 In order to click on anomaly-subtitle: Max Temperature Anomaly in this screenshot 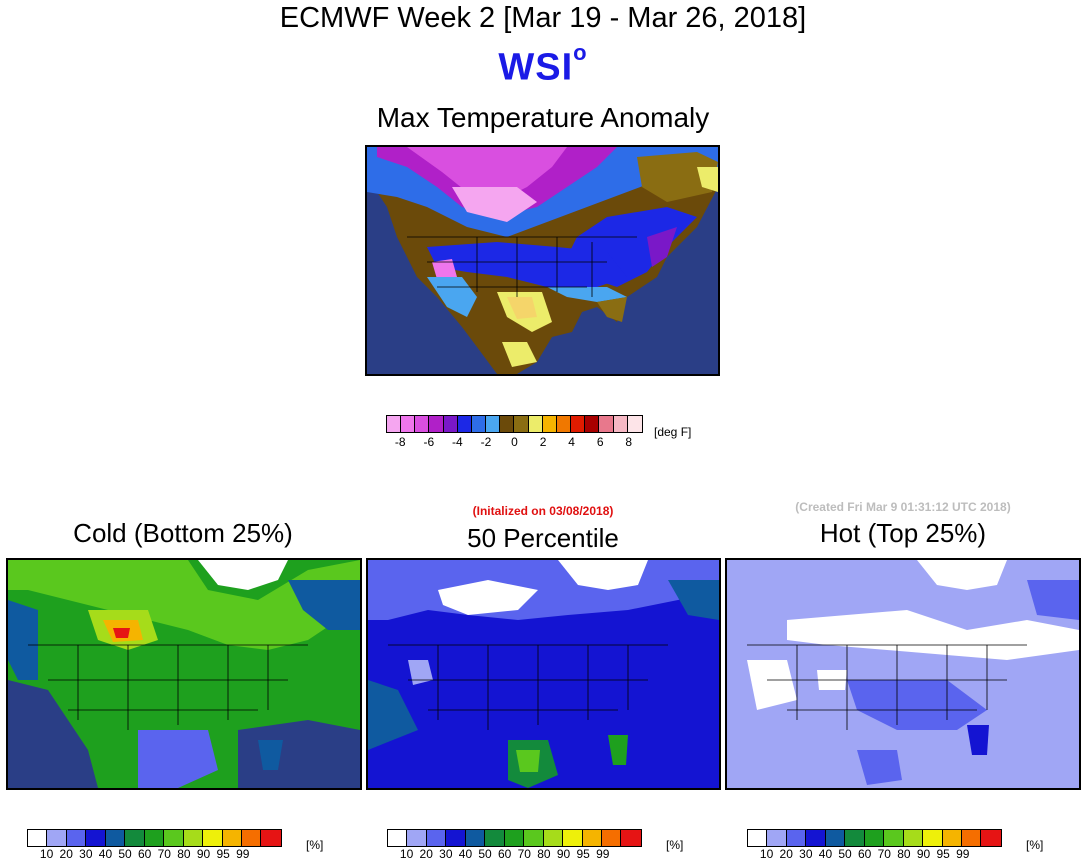, I will do `click(543, 117)`.